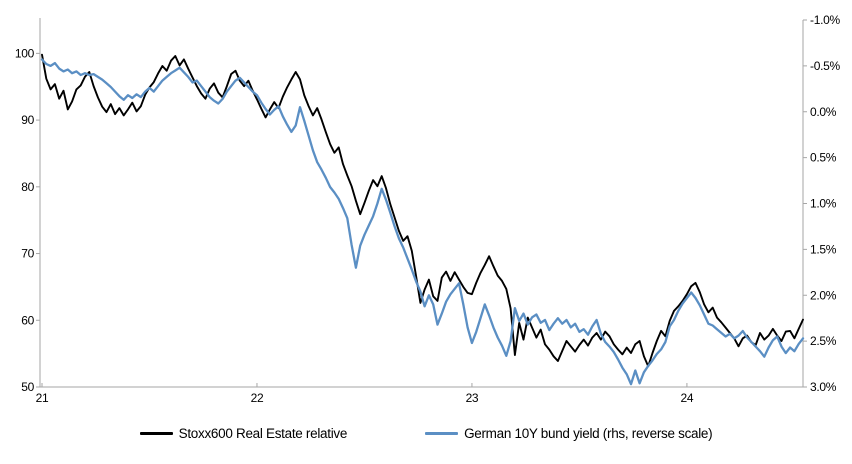 The image size is (852, 464). Describe the element at coordinates (27, 120) in the screenshot. I see `left-axis-tick-label: 90` at that location.